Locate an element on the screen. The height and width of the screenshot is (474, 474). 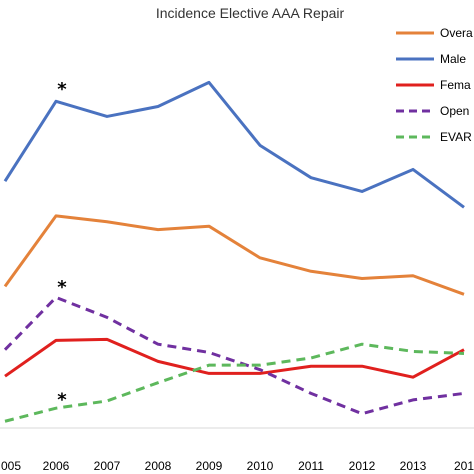
legend-label: Overa is located at coordinates (456, 33).